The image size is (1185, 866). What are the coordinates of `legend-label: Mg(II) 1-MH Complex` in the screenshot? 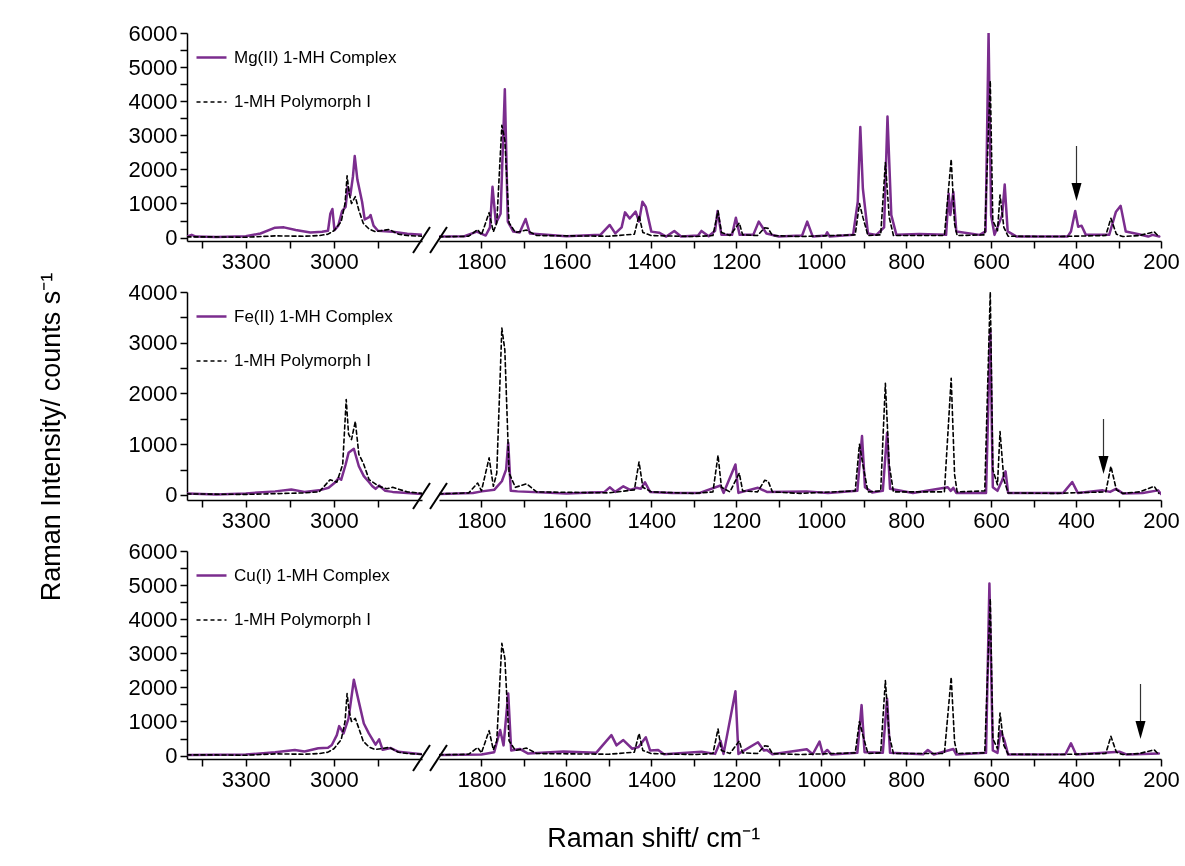 It's located at (315, 57).